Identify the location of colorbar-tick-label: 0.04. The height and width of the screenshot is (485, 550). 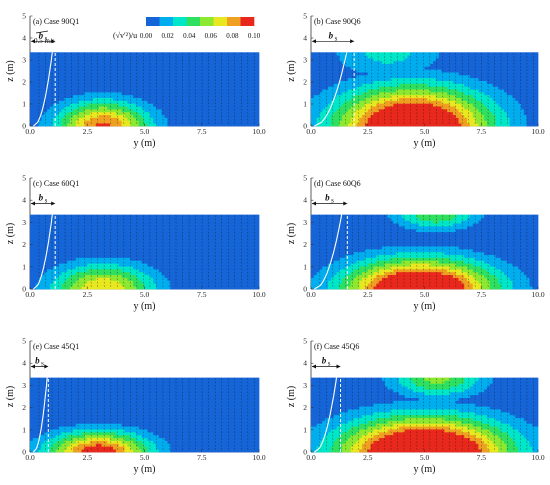
(189, 36).